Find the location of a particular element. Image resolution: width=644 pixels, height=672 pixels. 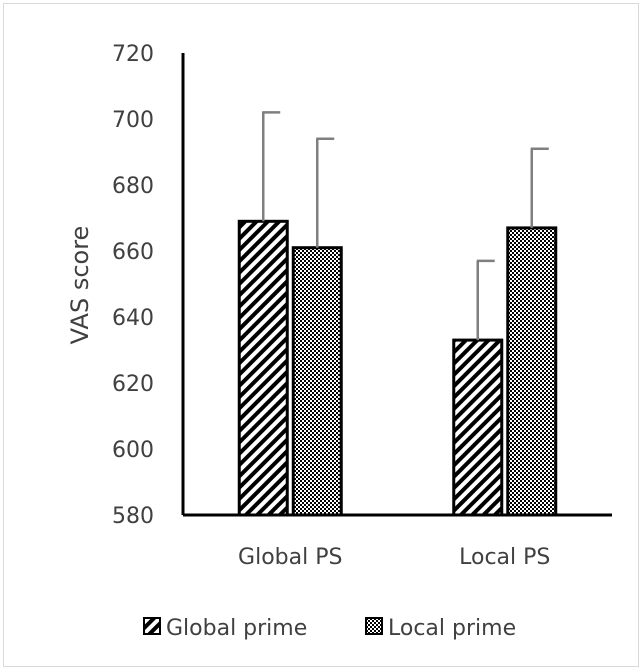

bar-global-prime-global-ps is located at coordinates (263, 368).